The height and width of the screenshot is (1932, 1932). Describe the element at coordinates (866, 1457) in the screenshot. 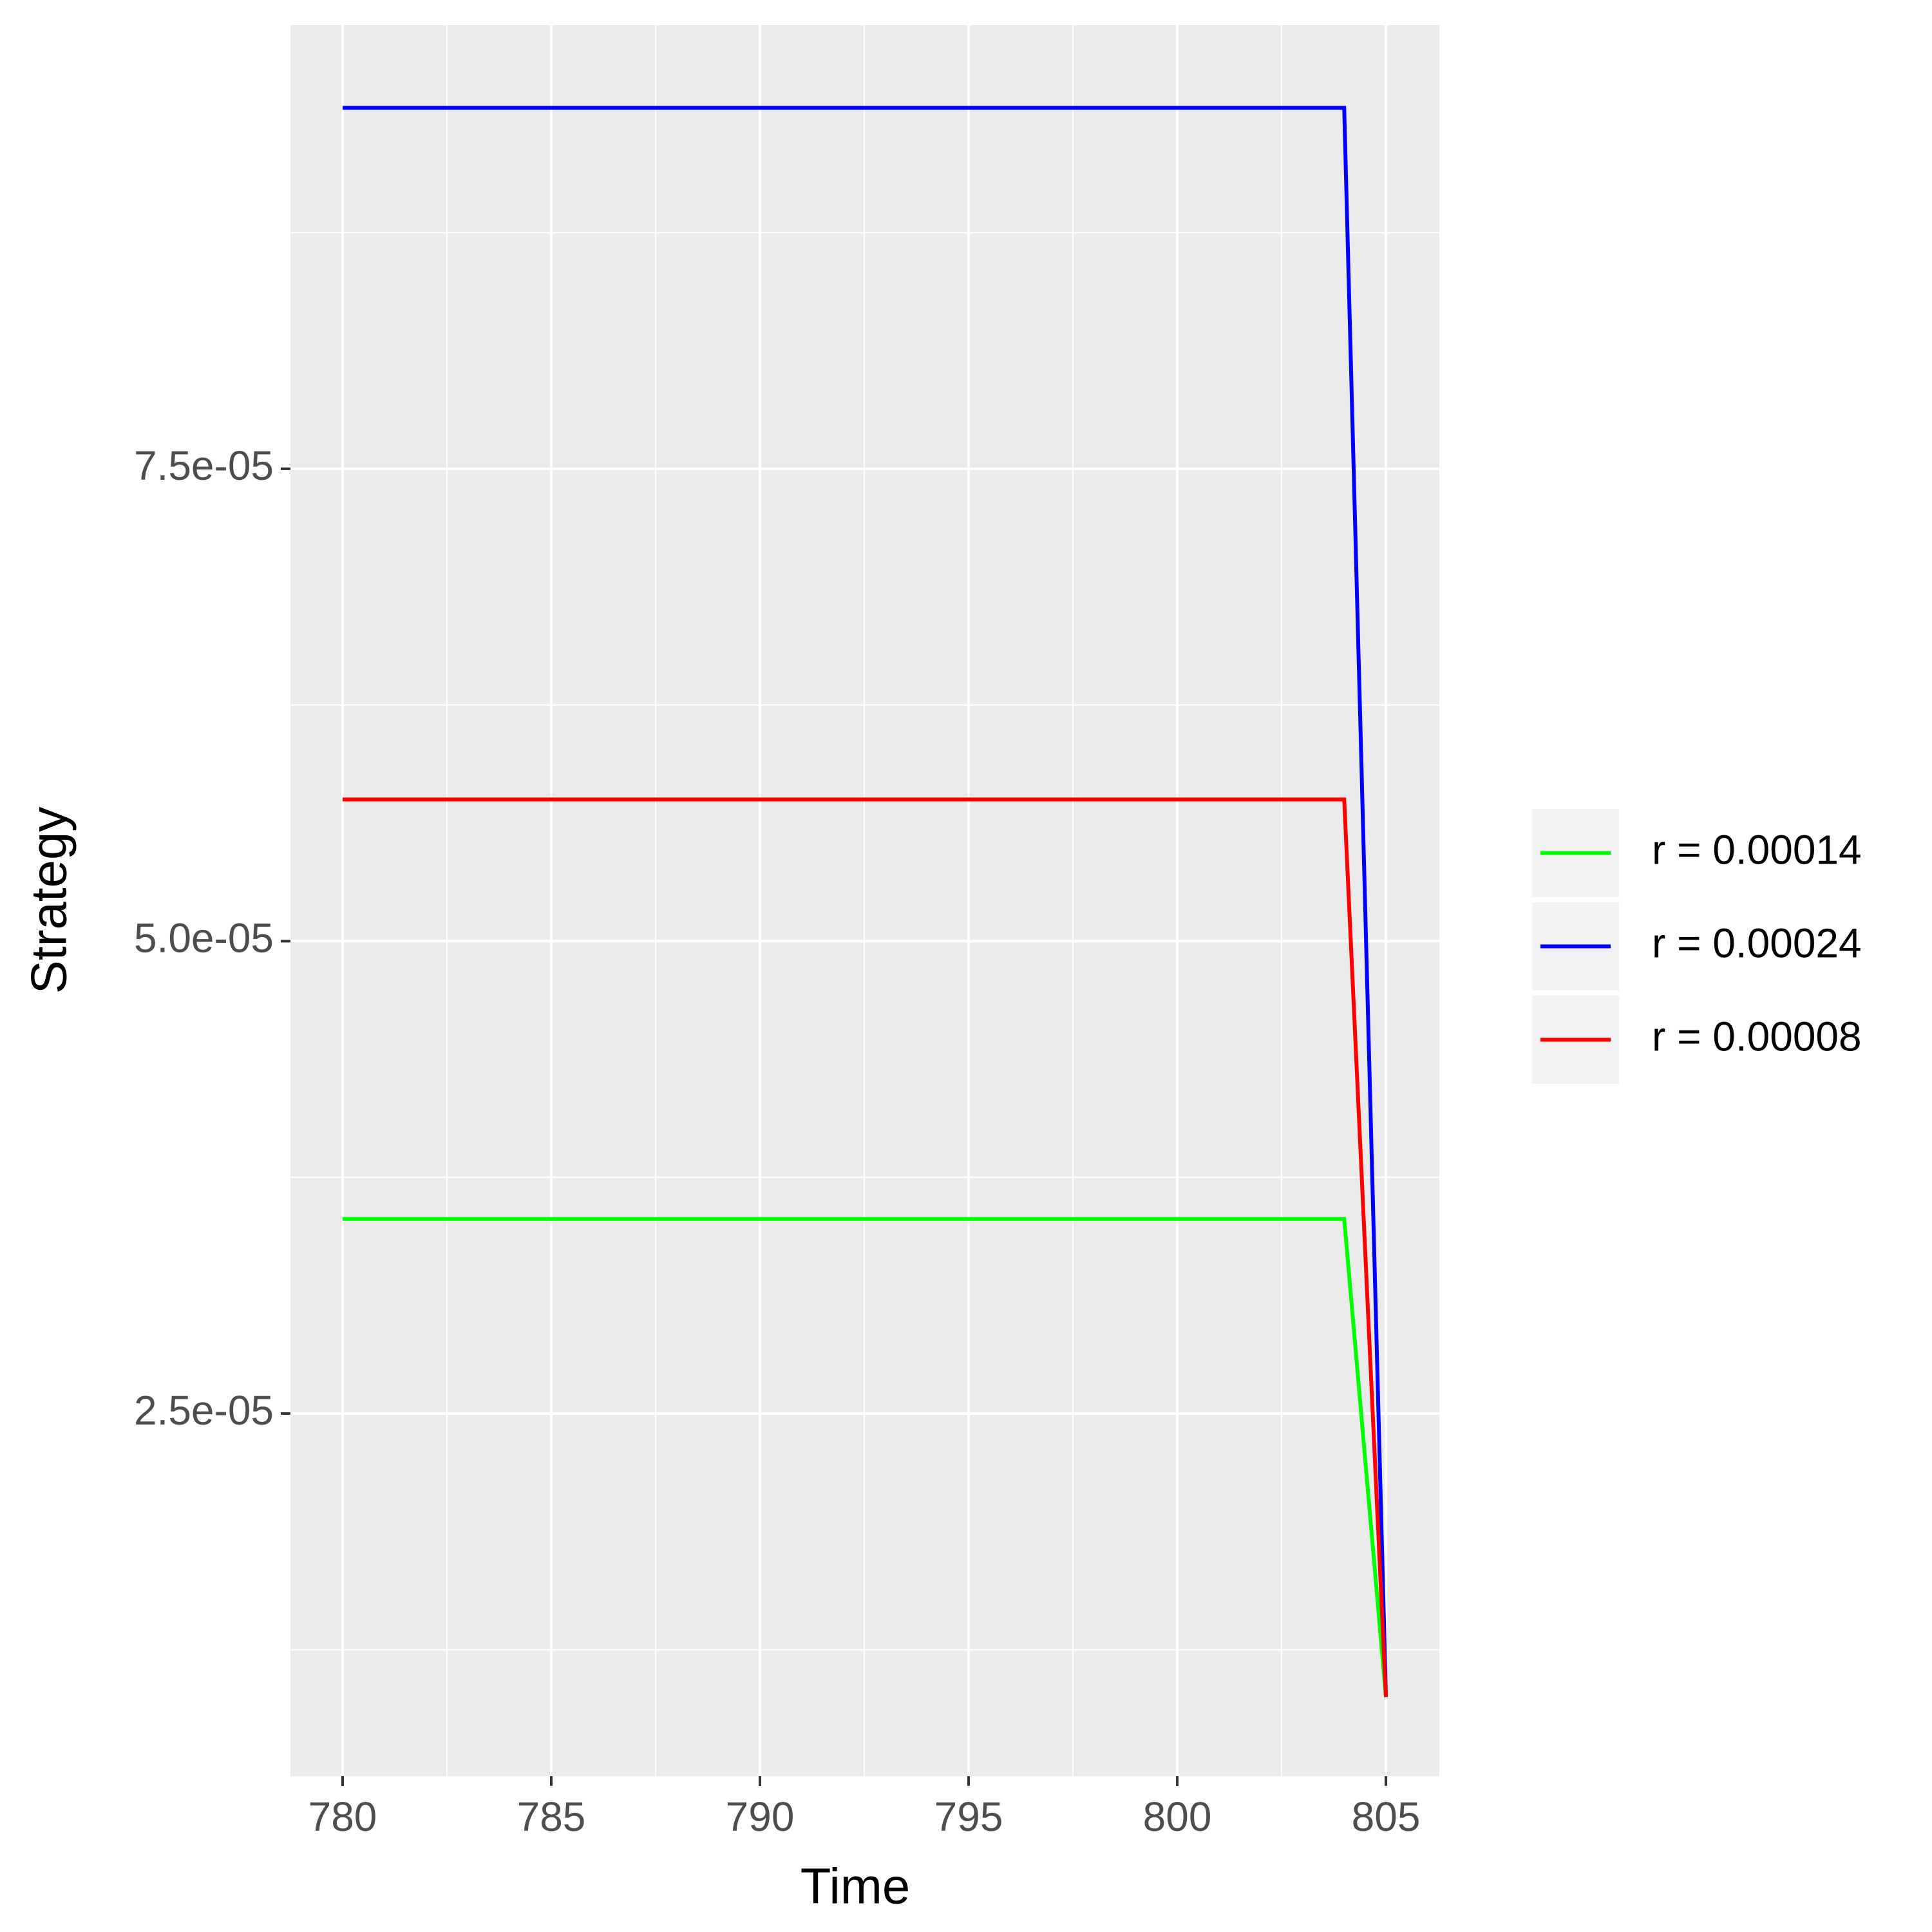

I see `series-line` at that location.